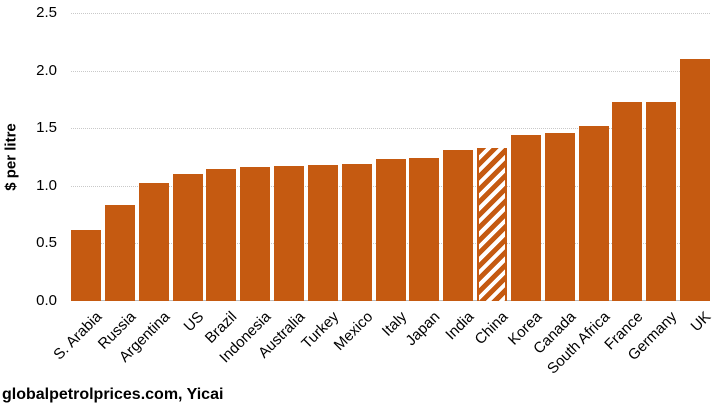 The height and width of the screenshot is (414, 715). What do you see at coordinates (46, 185) in the screenshot?
I see `y-tick-label: 1.0` at bounding box center [46, 185].